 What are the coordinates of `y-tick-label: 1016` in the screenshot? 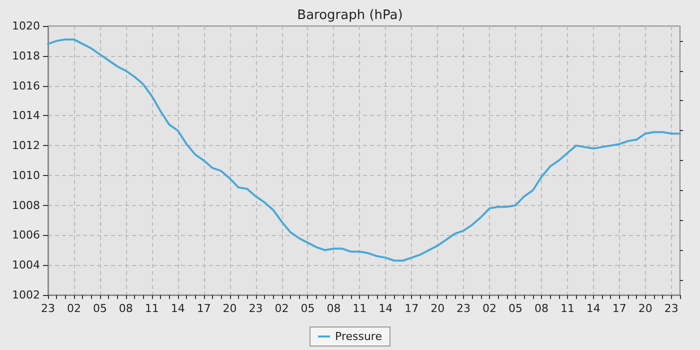 It's located at (26, 85).